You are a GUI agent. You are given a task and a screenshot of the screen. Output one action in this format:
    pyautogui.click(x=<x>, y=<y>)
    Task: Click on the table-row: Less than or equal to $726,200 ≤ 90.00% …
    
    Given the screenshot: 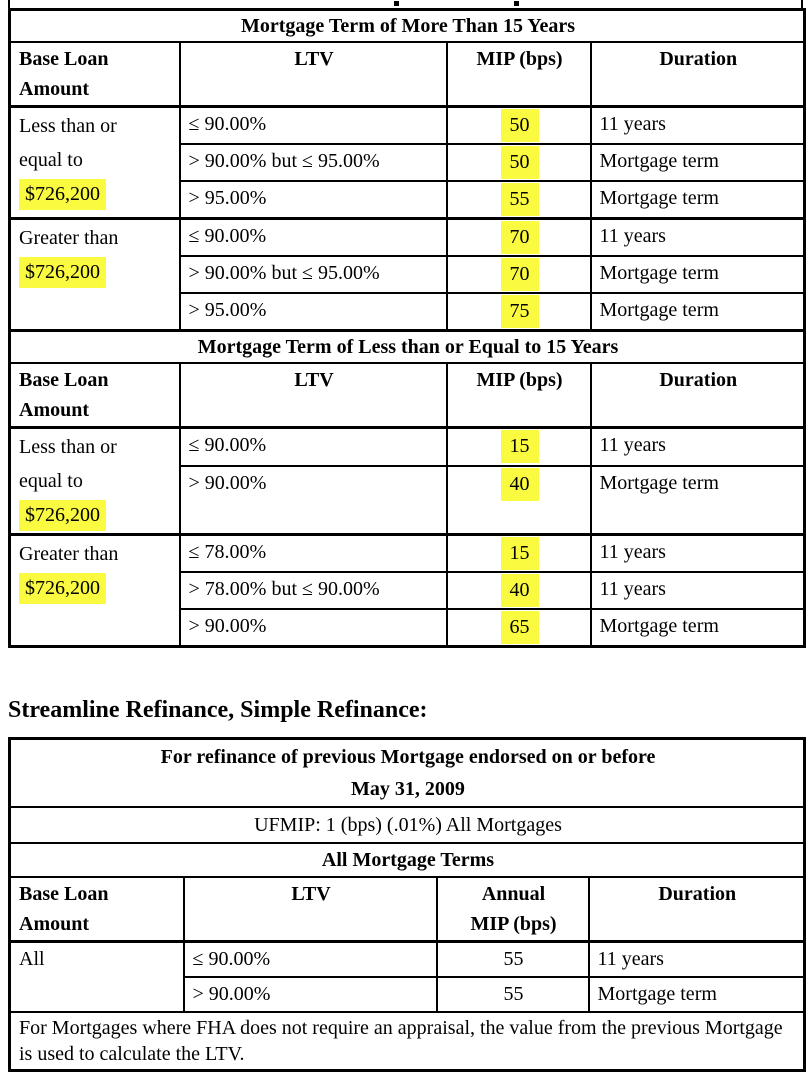 What is the action you would take?
    pyautogui.click(x=407, y=481)
    